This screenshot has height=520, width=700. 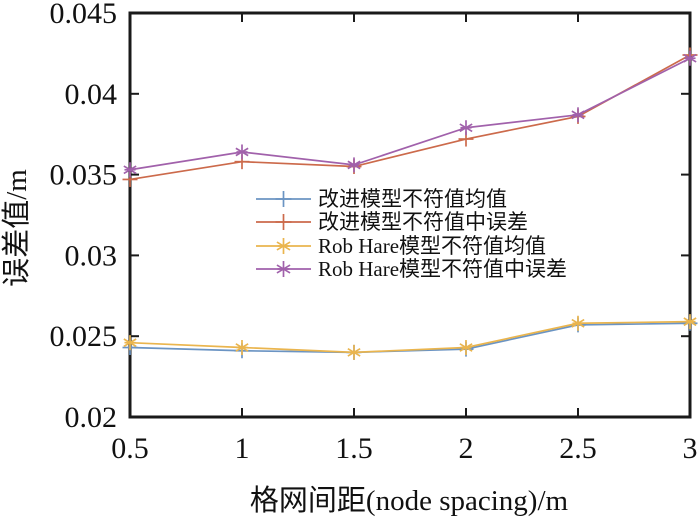 I want to click on y-tick-label: 0.02, so click(x=91, y=417).